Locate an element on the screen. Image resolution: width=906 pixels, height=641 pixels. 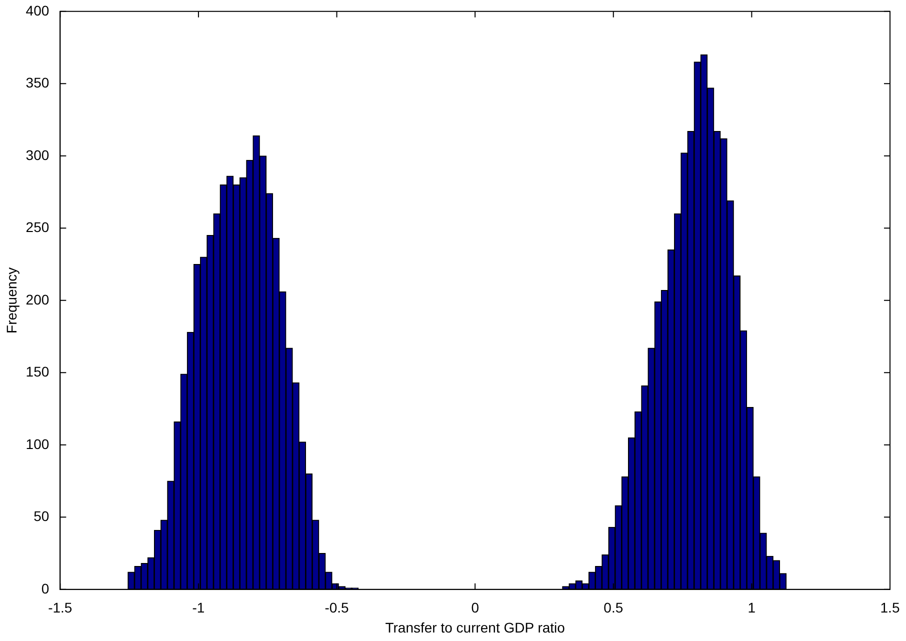
y-tick-label: 150 is located at coordinates (38, 372).